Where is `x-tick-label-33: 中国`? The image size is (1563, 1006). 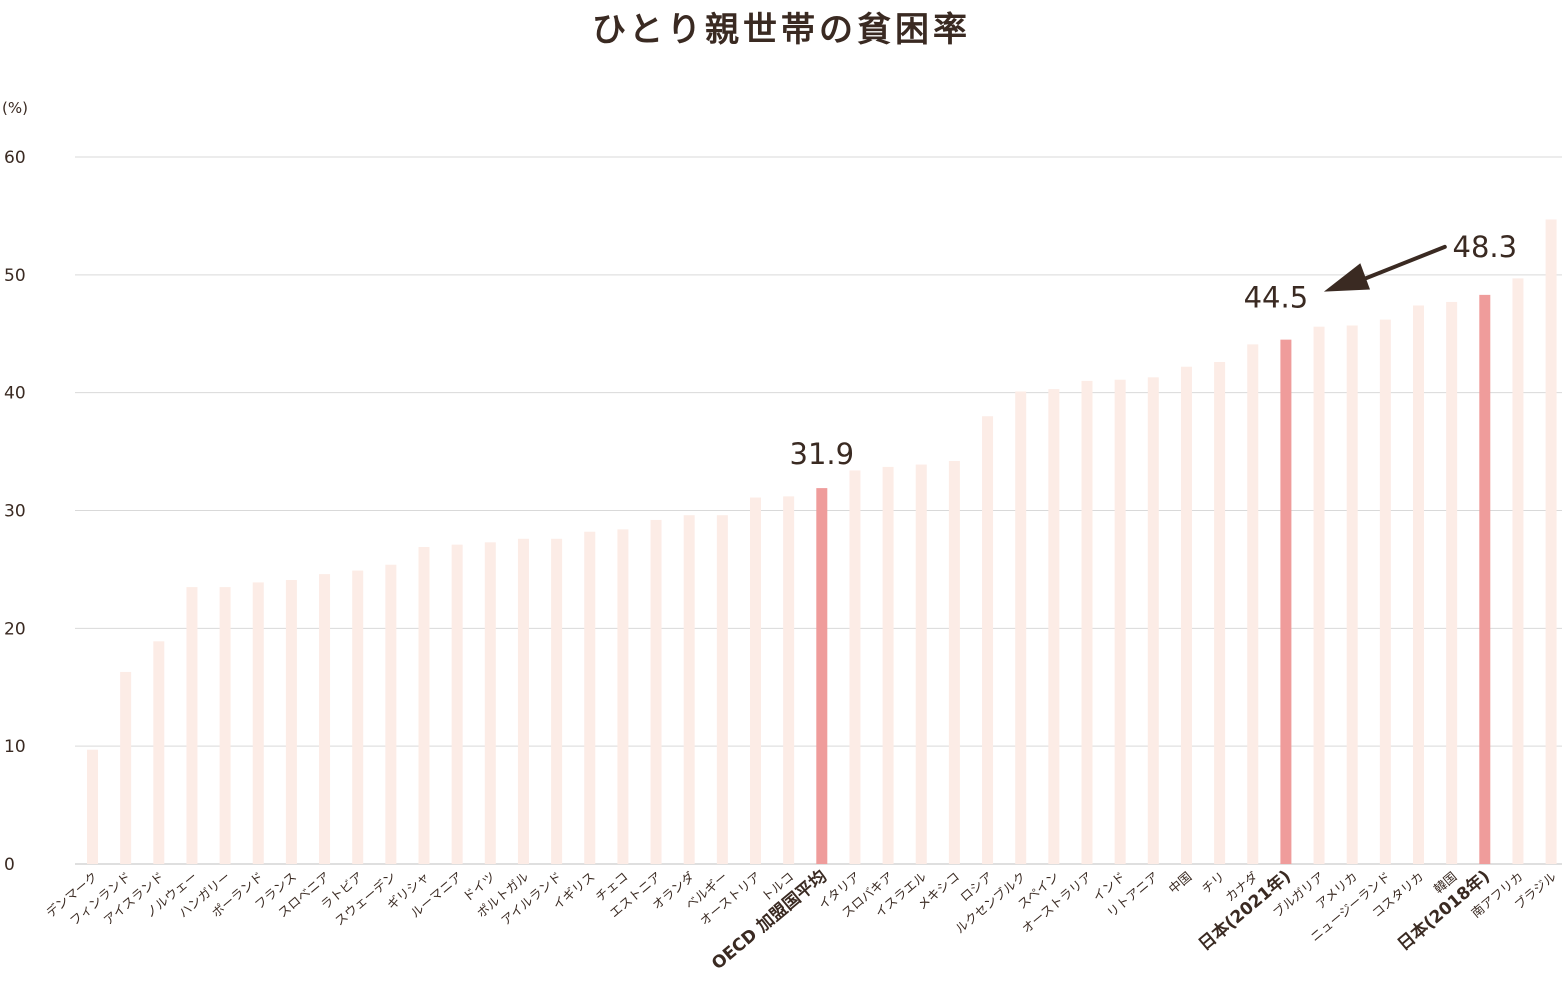
x-tick-label-33: 中国 is located at coordinates (1180, 883).